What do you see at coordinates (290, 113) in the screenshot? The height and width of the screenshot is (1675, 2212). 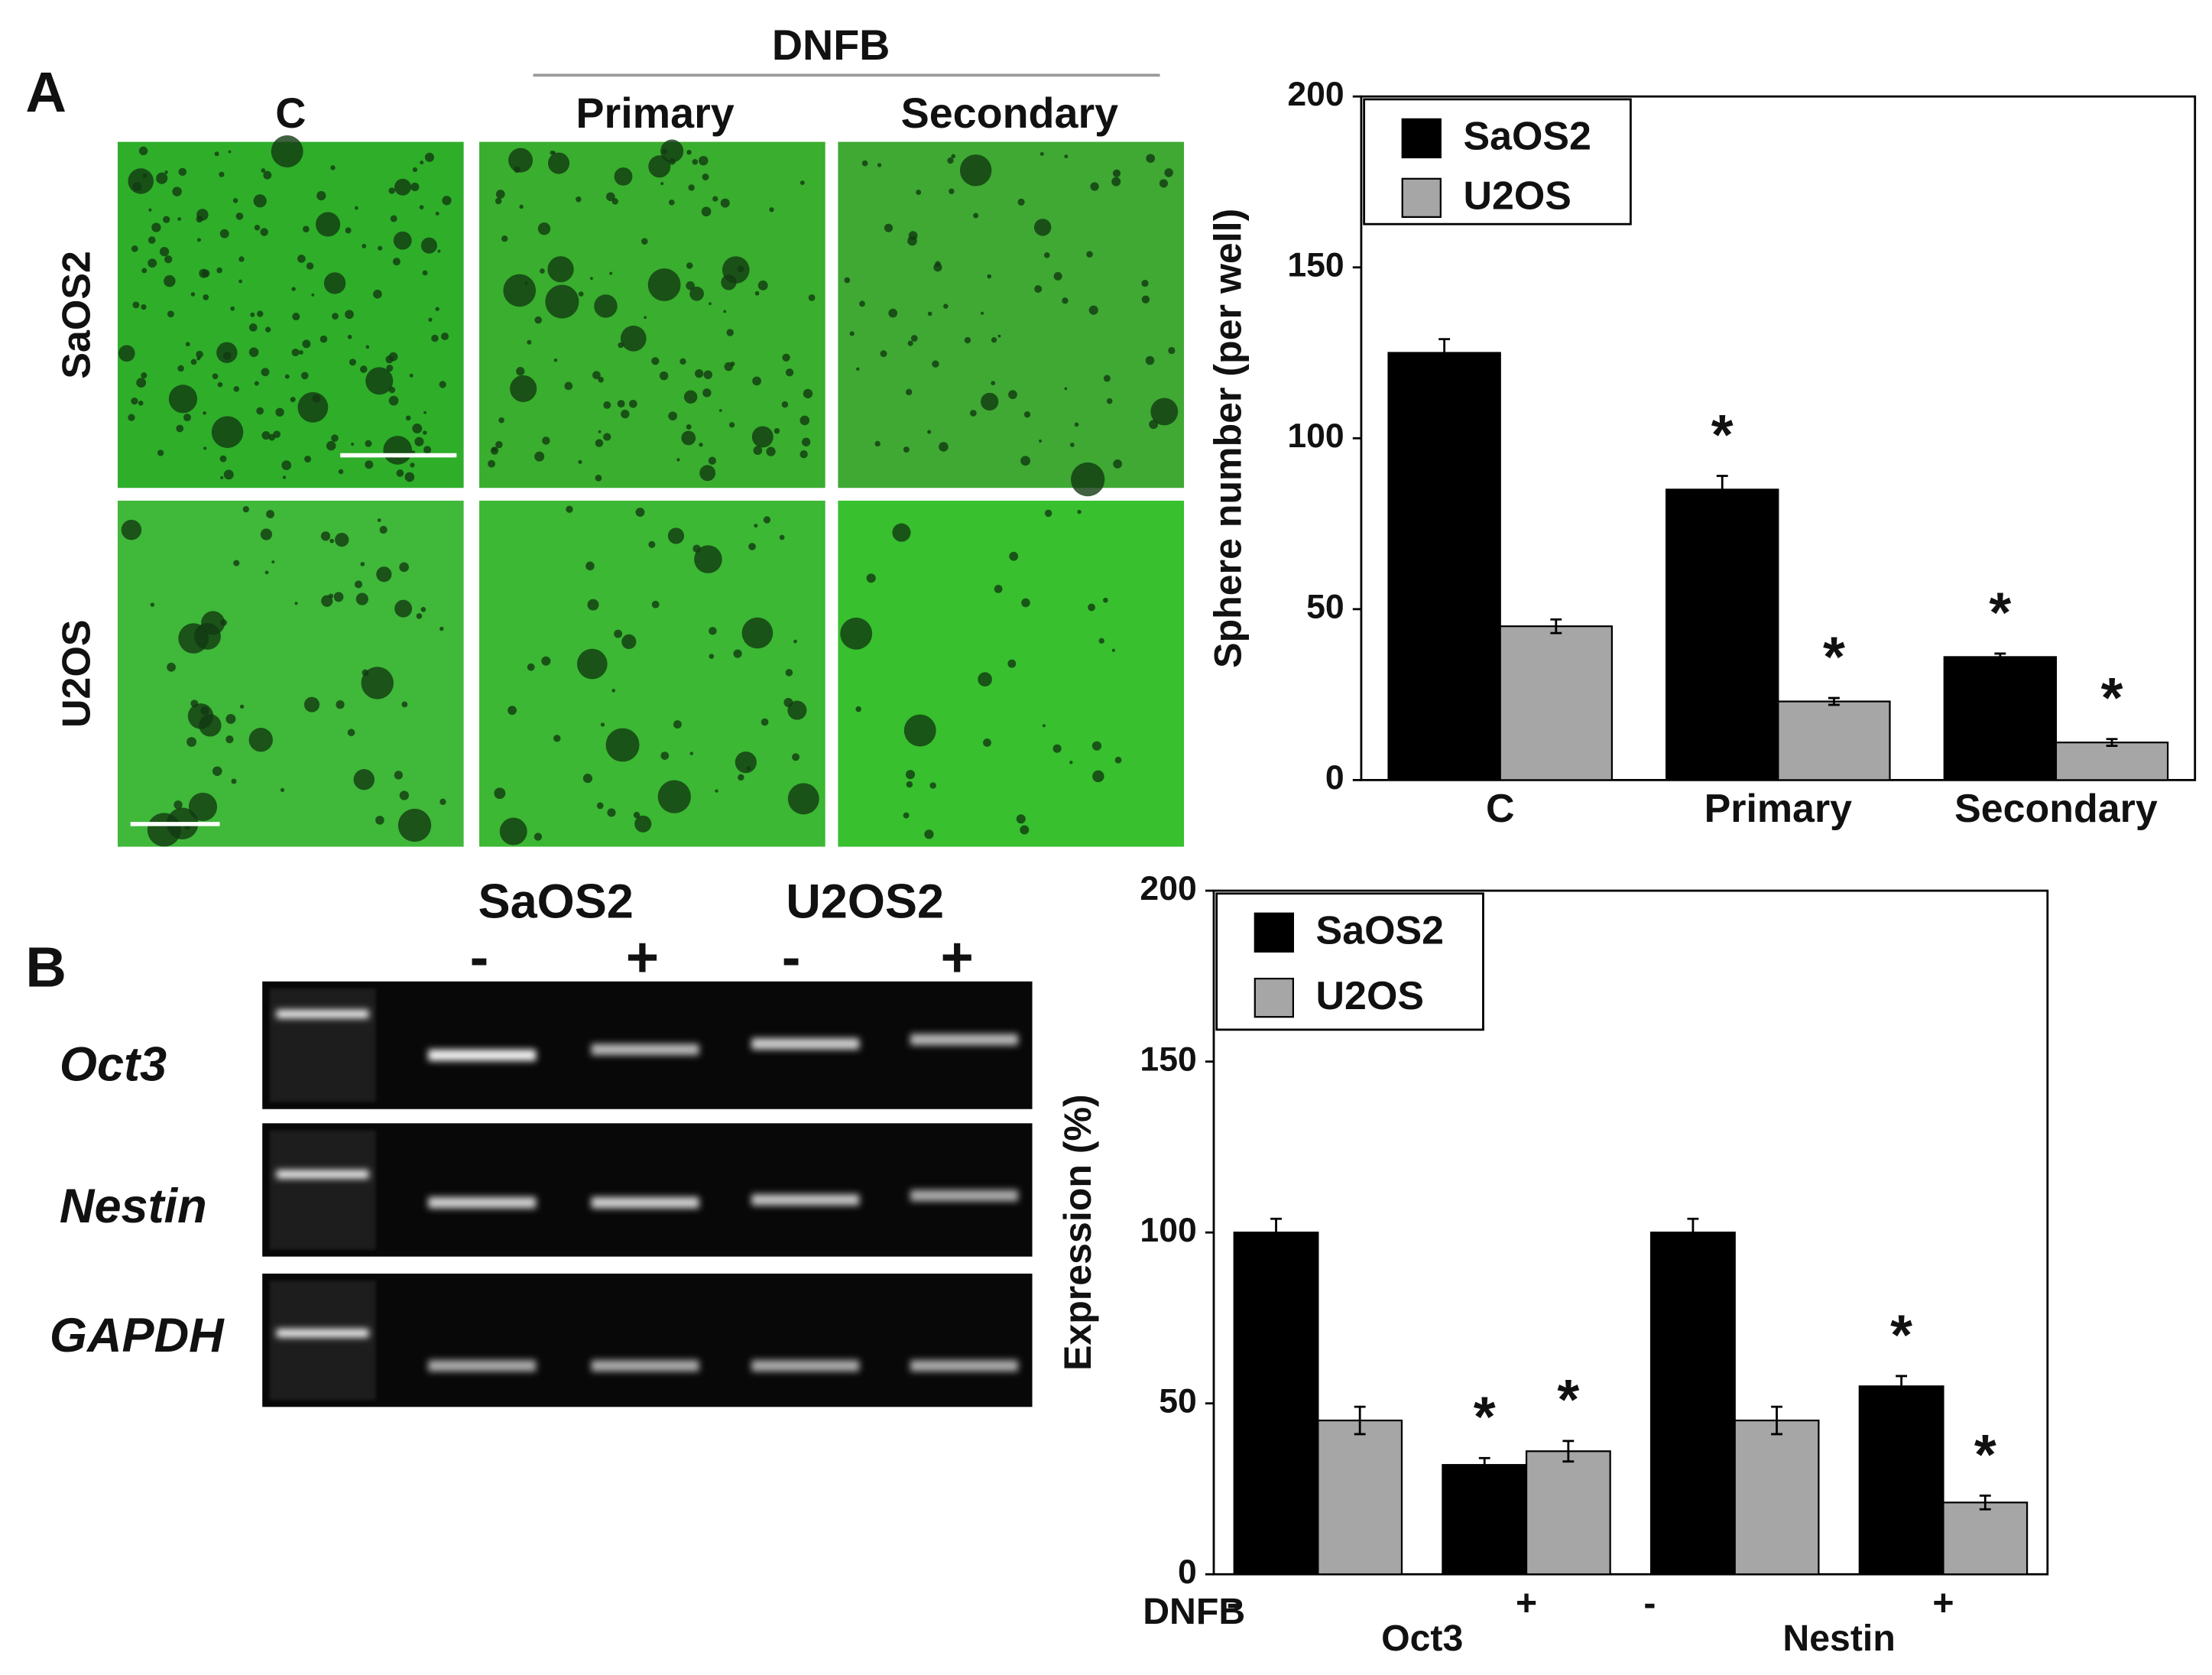 I see `column-label: C` at bounding box center [290, 113].